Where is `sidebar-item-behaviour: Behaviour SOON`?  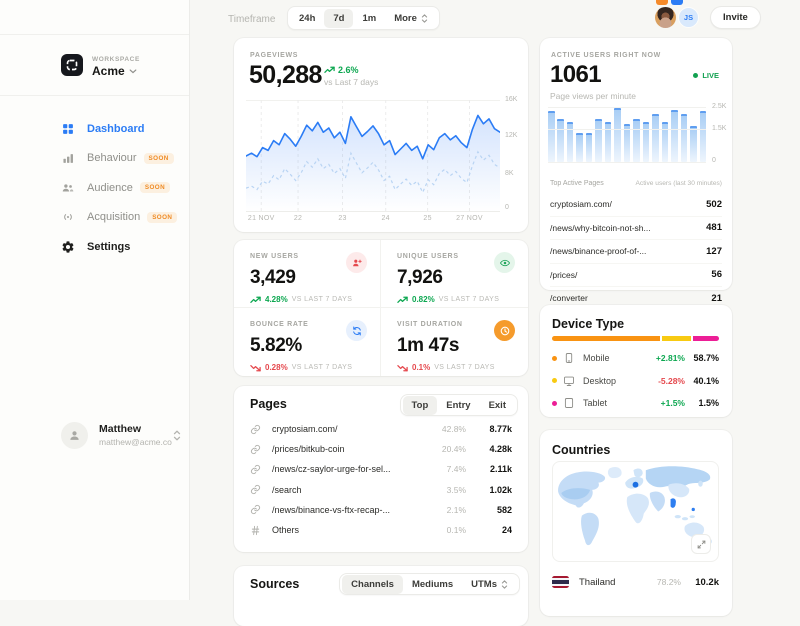
sidebar-item-behaviour: Behaviour SOON is located at coordinates (94, 159).